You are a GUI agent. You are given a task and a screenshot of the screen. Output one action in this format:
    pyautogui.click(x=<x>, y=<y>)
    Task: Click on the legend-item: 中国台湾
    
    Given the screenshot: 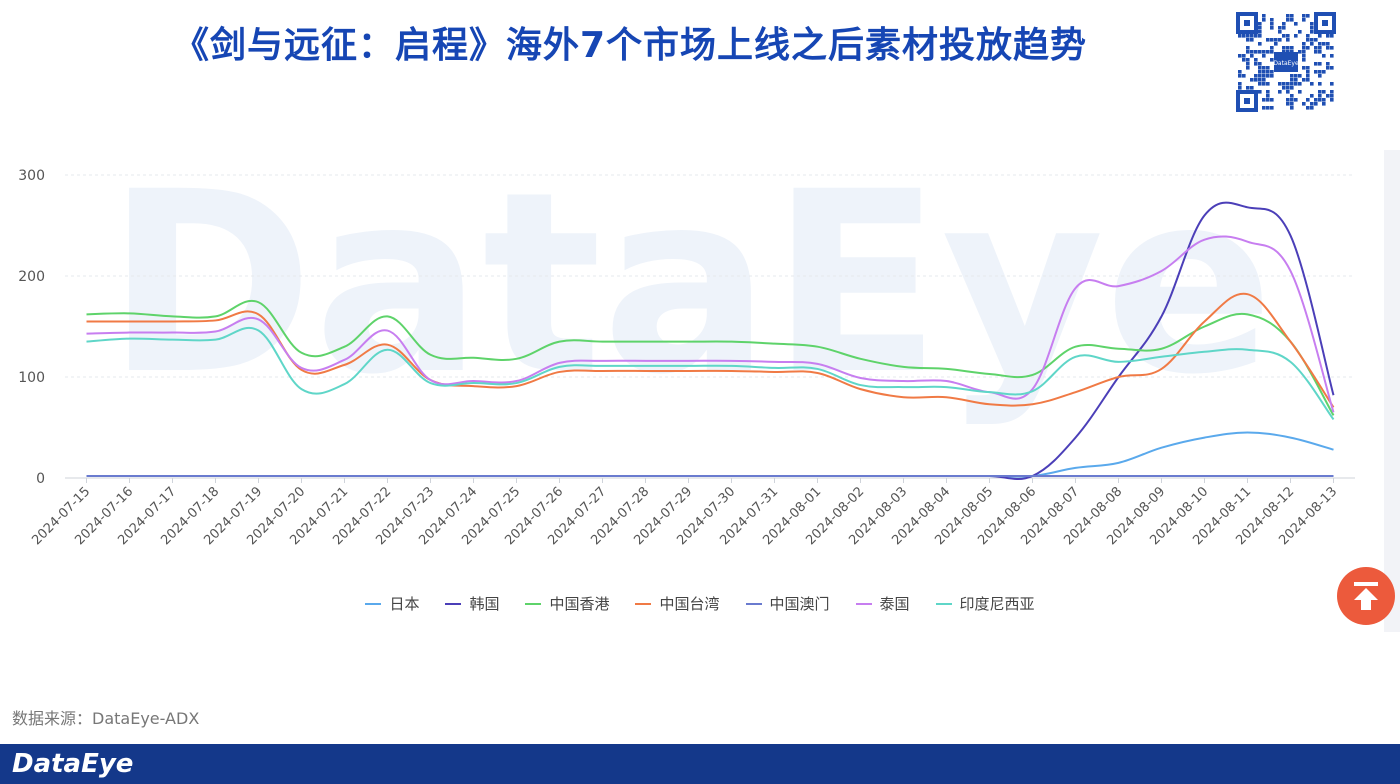 What is the action you would take?
    pyautogui.click(x=677, y=603)
    